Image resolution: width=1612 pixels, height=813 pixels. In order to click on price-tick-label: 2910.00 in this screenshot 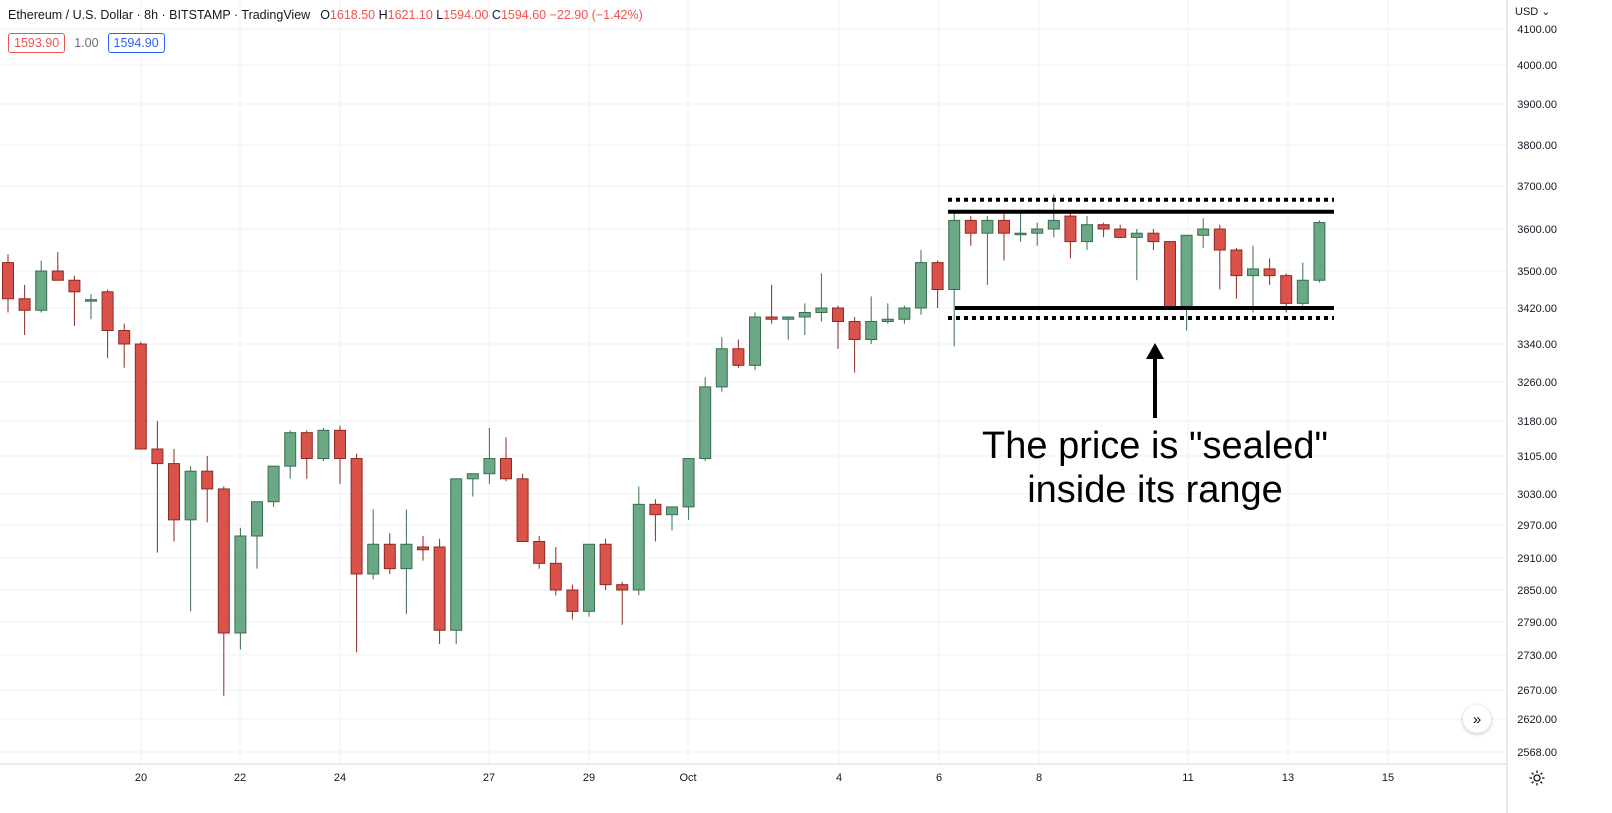, I will do `click(1537, 559)`.